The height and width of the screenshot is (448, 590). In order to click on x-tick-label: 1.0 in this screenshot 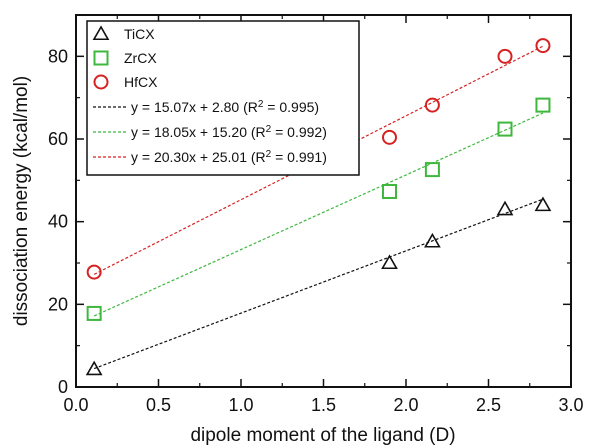, I will do `click(240, 405)`.